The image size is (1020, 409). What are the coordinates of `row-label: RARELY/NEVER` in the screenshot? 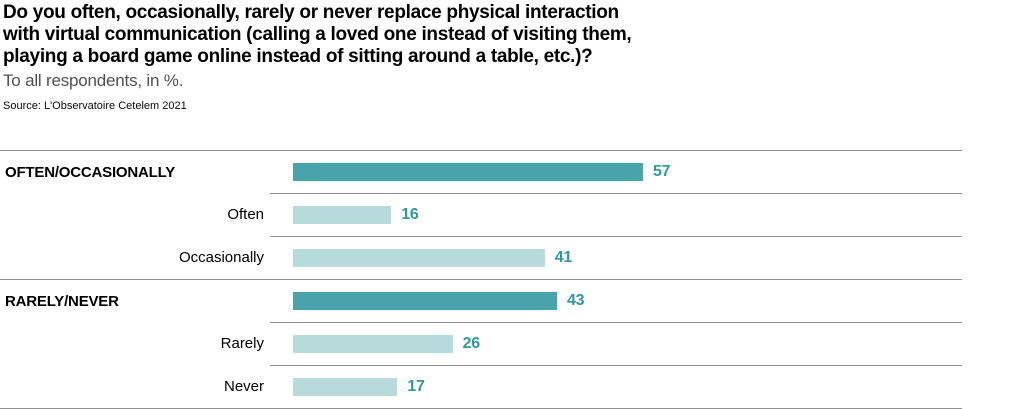 It's located at (62, 301).